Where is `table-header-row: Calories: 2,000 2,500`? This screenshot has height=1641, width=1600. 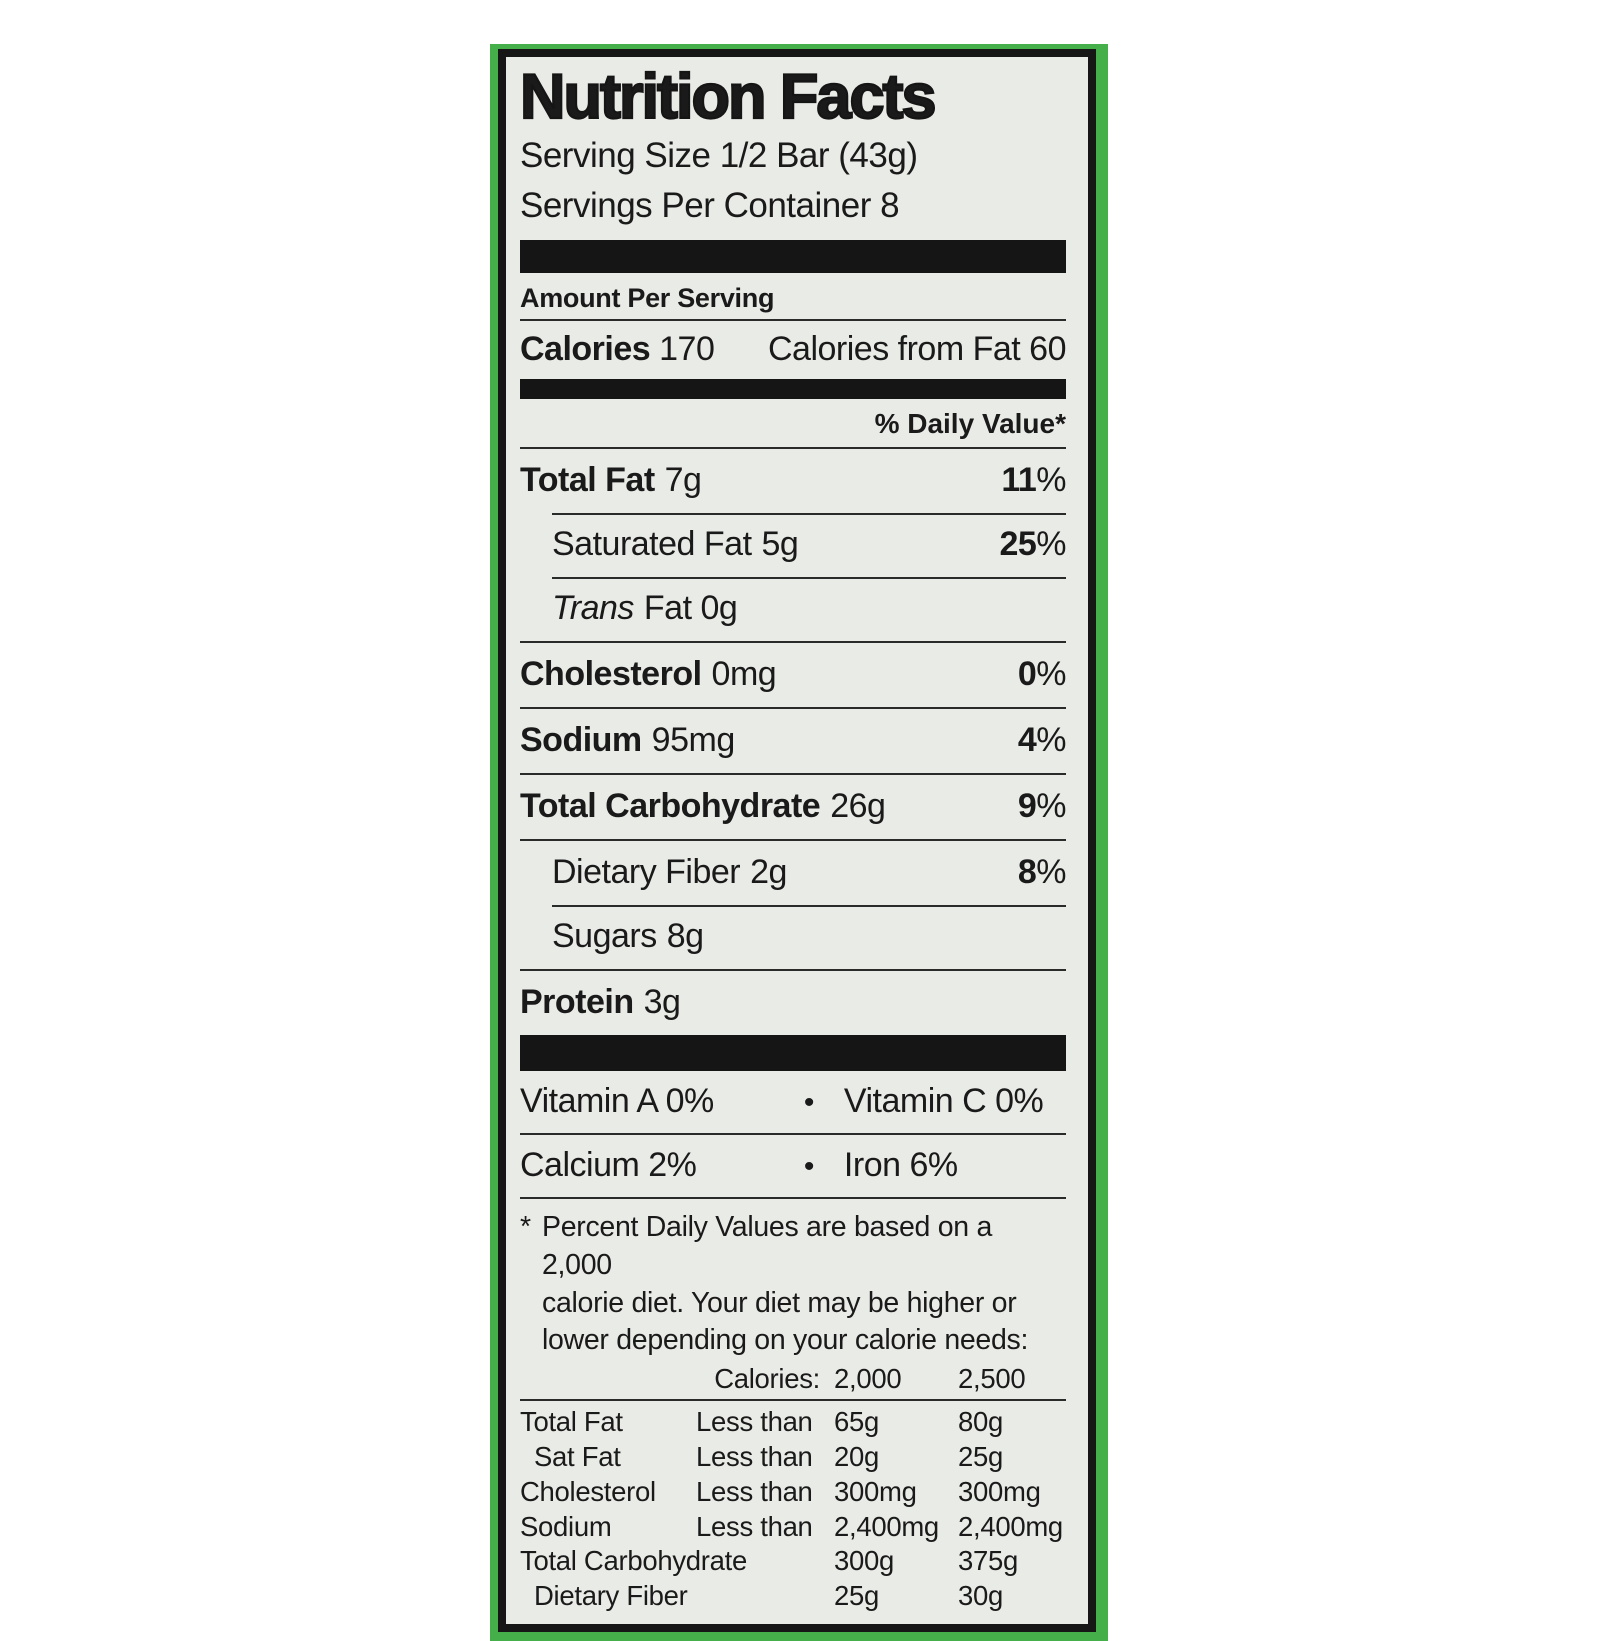
table-header-row: Calories: 2,000 2,500 is located at coordinates (793, 1381).